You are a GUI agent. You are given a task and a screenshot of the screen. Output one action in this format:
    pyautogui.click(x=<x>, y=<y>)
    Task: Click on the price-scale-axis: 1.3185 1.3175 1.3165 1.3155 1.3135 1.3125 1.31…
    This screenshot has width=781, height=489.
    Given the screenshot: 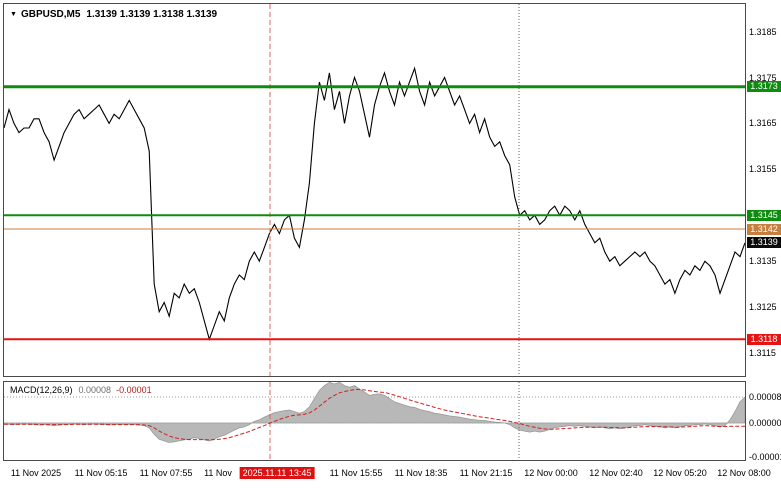 What is the action you would take?
    pyautogui.click(x=764, y=232)
    